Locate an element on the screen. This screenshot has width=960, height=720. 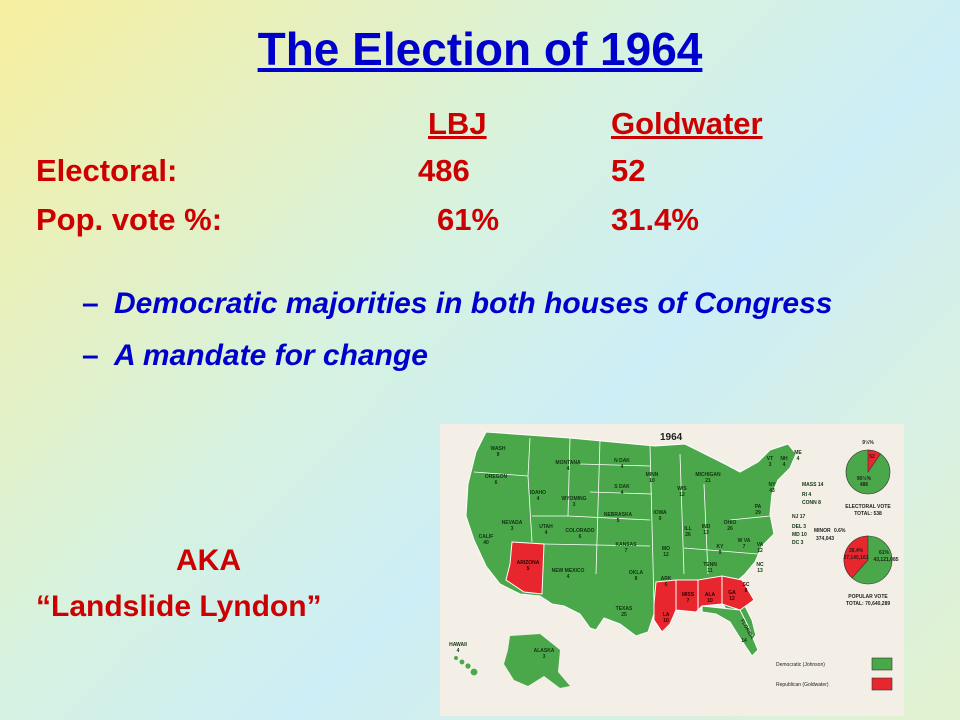
label-hawaii: HAWAII is located at coordinates (458, 645).